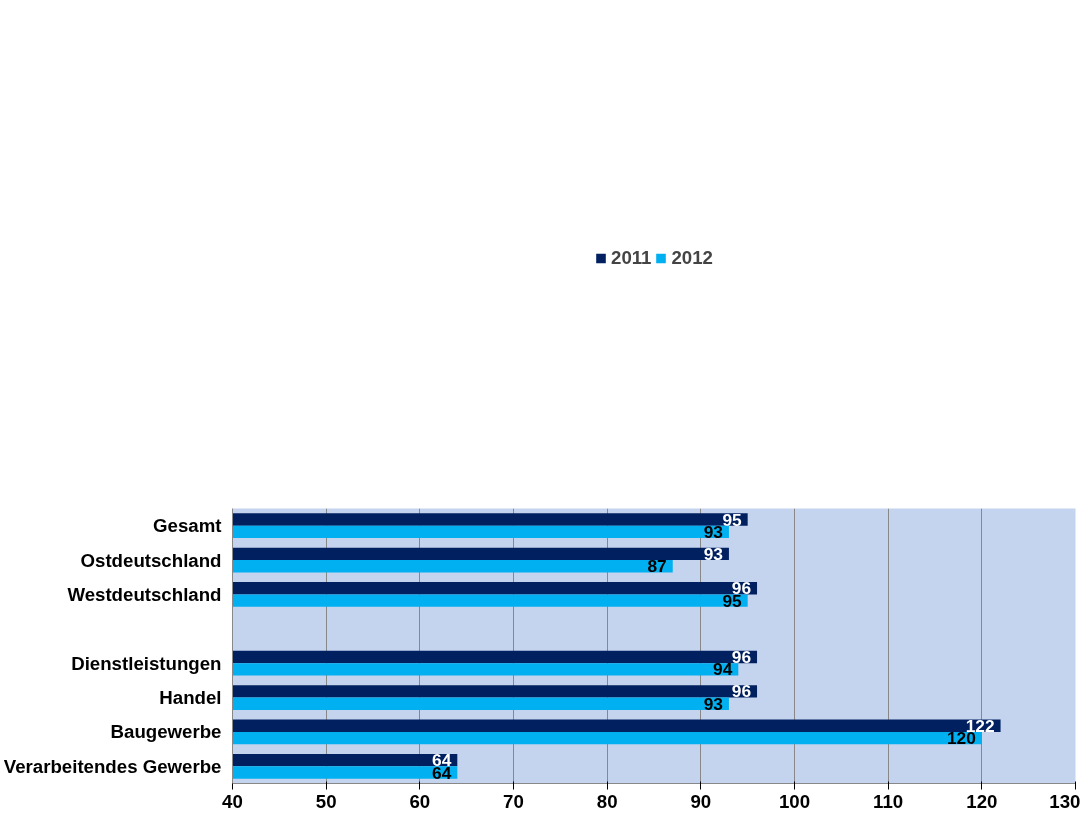 Image resolution: width=1091 pixels, height=821 pixels. I want to click on legend-label: 2012, so click(692, 258).